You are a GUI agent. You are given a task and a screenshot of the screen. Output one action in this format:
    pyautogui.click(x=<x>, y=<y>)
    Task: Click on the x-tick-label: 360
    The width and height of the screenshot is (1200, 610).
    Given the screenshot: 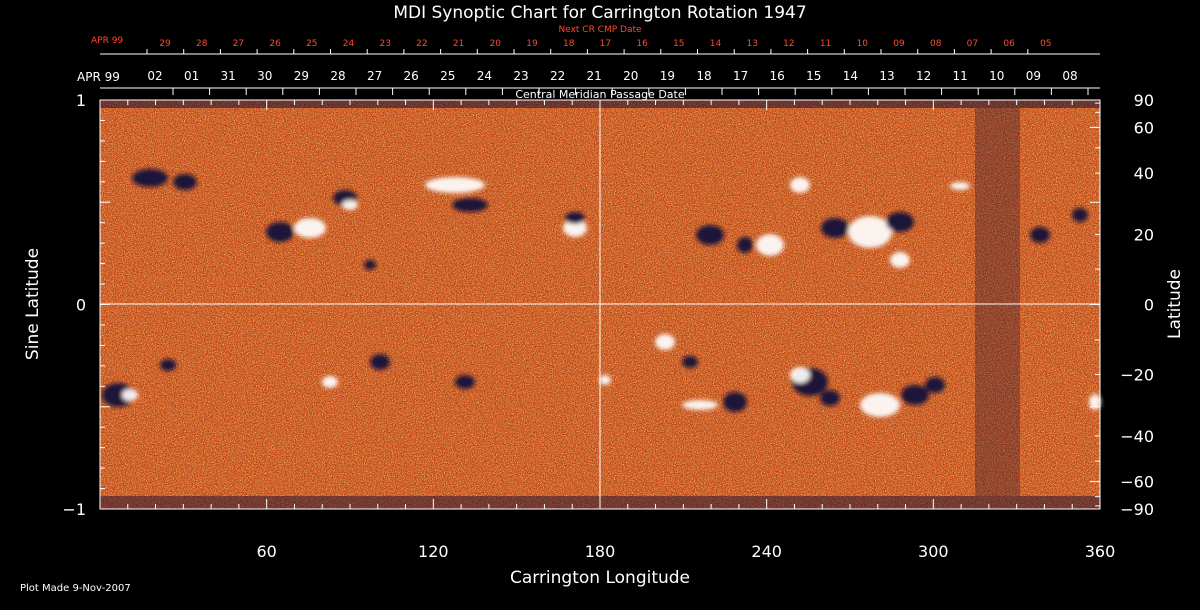 What is the action you would take?
    pyautogui.click(x=1100, y=551)
    